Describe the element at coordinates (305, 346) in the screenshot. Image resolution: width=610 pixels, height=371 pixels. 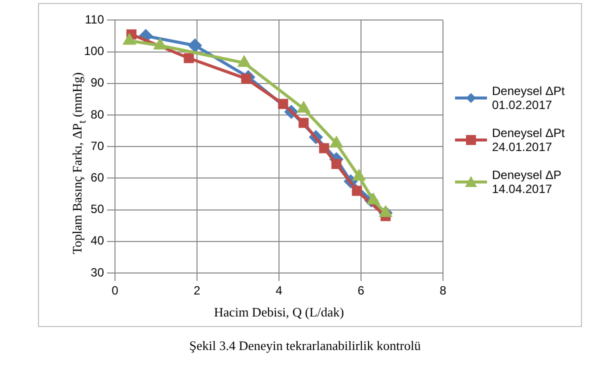
I see `text: Şekil 3.4 Deneyin tekrarlanabilirlik kontrolü` at that location.